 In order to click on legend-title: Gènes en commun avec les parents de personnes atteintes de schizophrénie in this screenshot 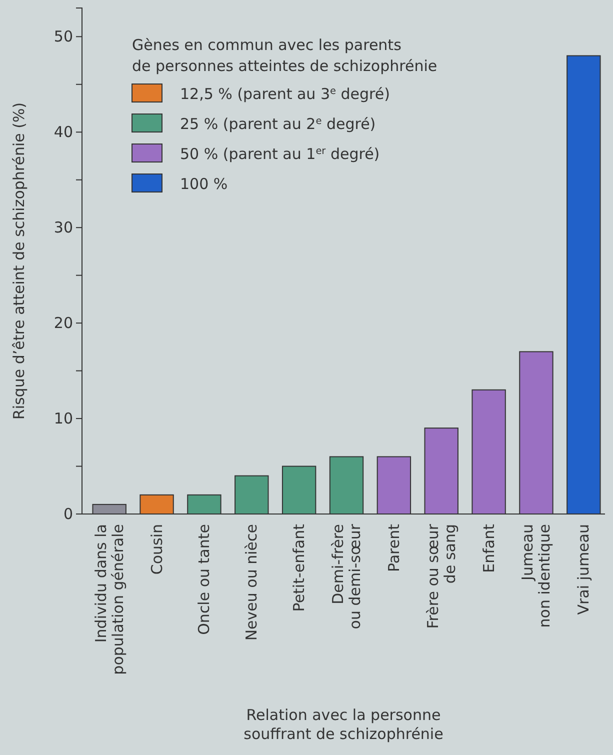, I will do `click(285, 55)`.